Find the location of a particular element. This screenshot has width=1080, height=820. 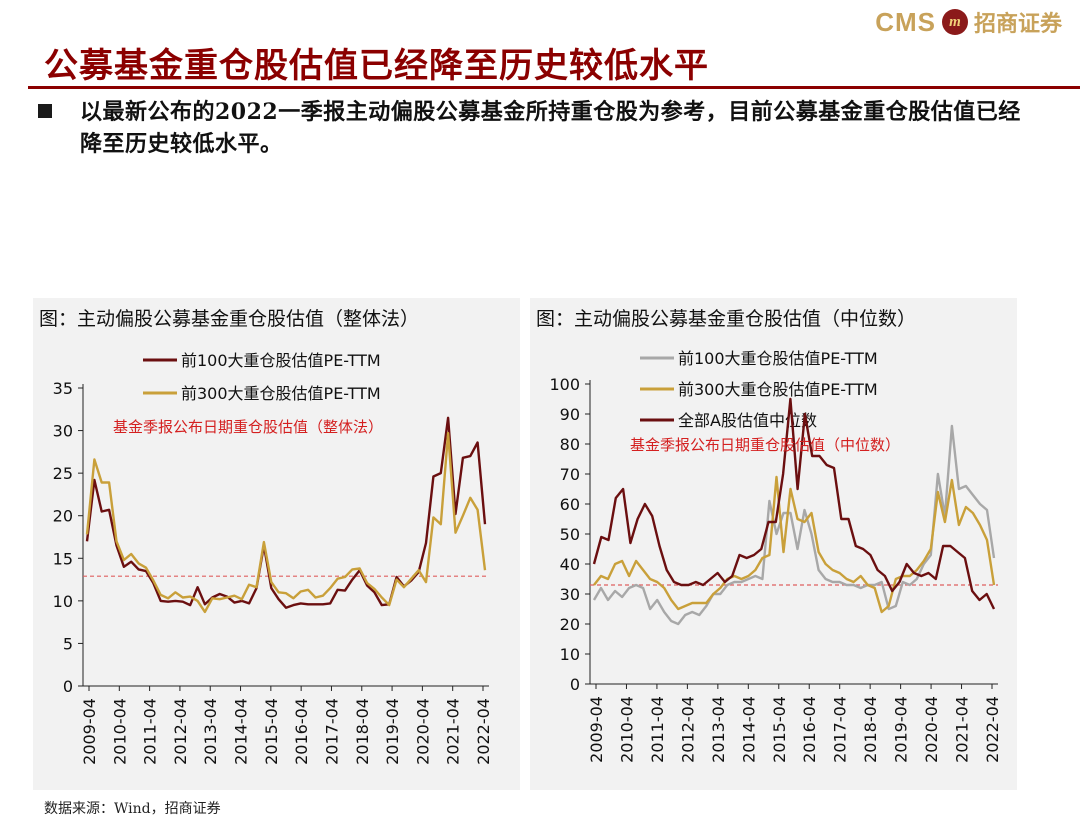

y-tick-label: 40 is located at coordinates (570, 564).